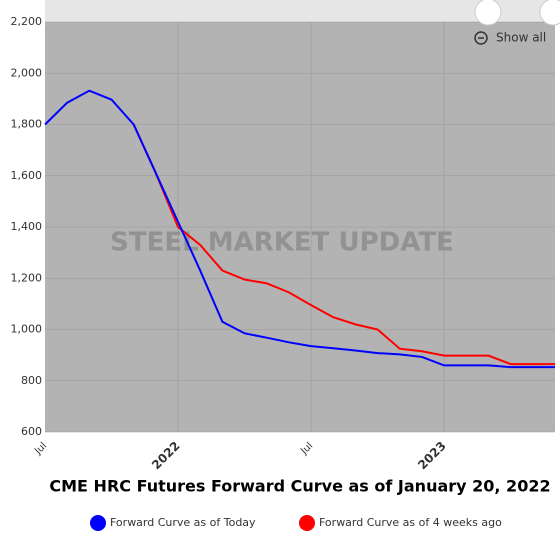  I want to click on y-tick-label: 2,200, so click(27, 21).